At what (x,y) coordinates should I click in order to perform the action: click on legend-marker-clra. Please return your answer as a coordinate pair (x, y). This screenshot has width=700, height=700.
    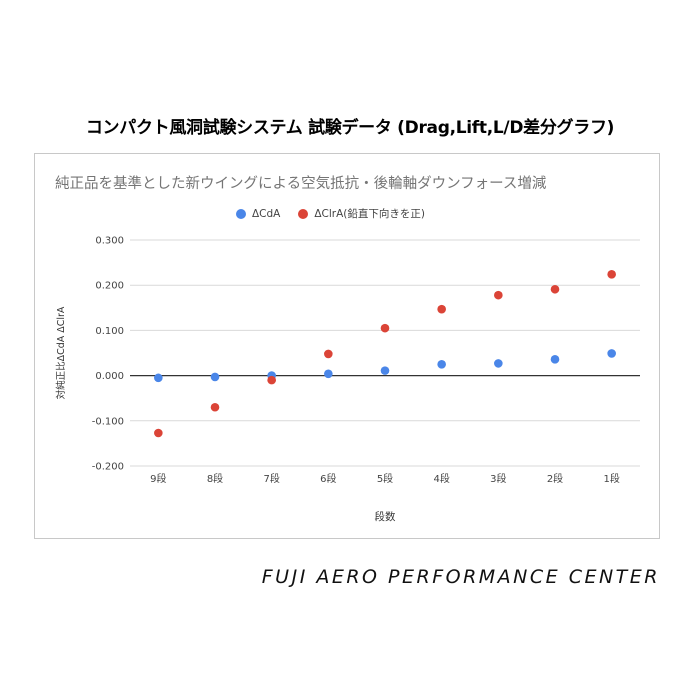
    Looking at the image, I should click on (303, 213).